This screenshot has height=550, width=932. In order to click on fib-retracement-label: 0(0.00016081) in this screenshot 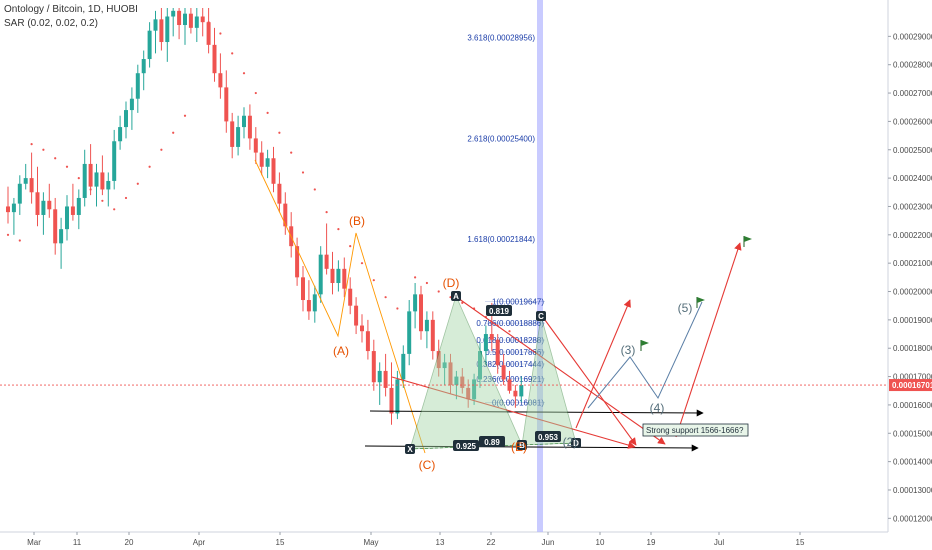, I will do `click(518, 403)`.